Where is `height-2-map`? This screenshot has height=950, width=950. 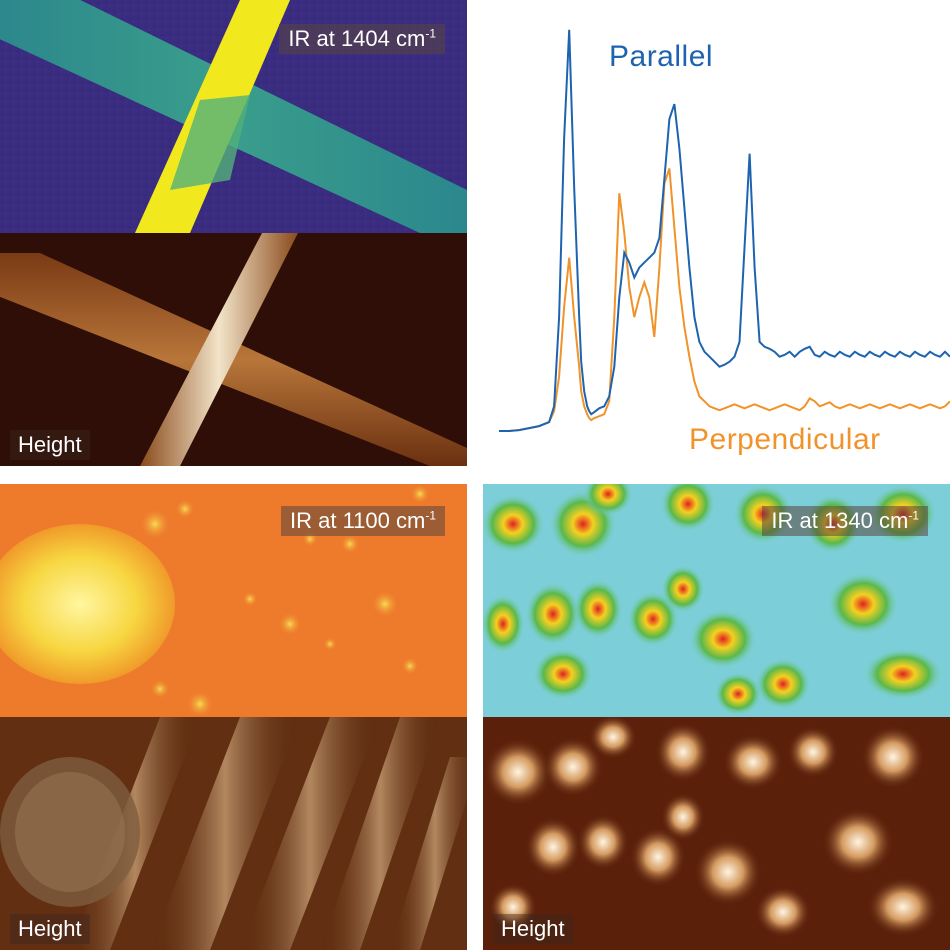
height-2-map is located at coordinates (233, 833).